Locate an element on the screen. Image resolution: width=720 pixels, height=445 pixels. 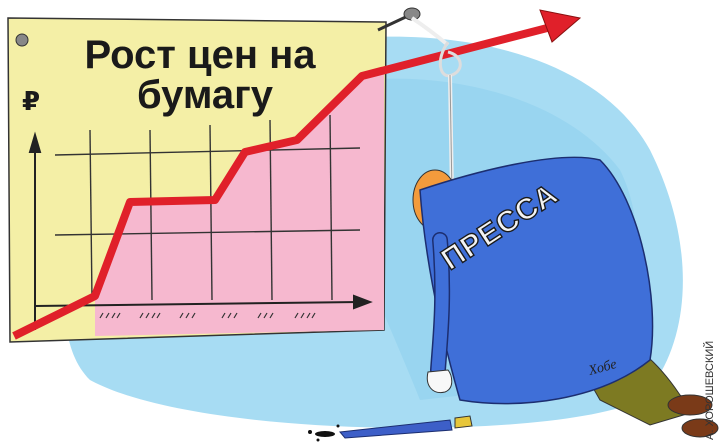
arm-fill is located at coordinates (440, 305).